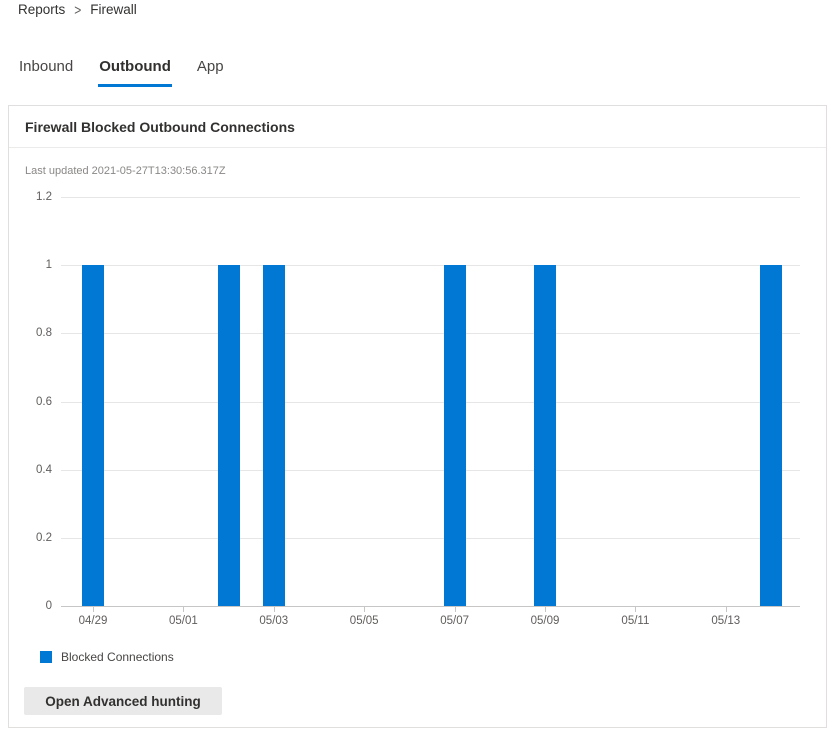 The image size is (838, 739). I want to click on y-tick-label: 1, so click(48, 265).